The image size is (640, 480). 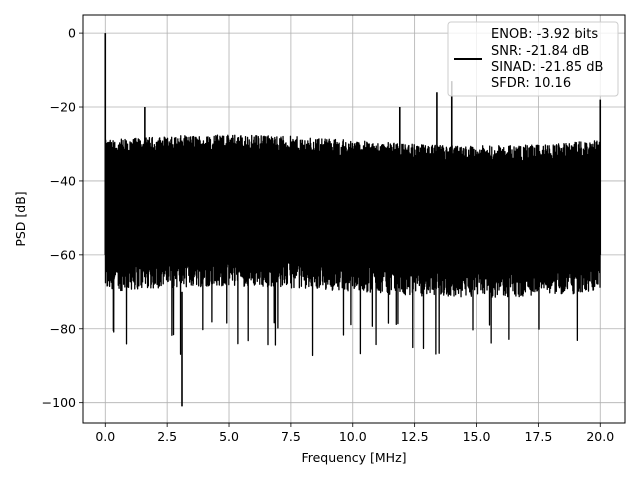 I want to click on x-tick-label: 10.0, so click(x=353, y=436).